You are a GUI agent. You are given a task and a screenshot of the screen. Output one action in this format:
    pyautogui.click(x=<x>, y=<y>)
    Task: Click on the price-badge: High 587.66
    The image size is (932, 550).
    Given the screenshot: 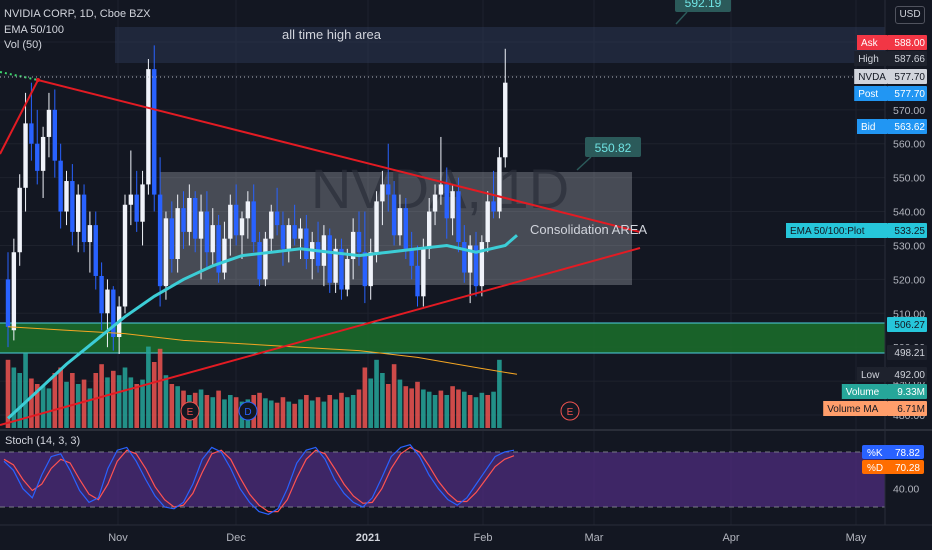 What is the action you would take?
    pyautogui.click(x=890, y=58)
    